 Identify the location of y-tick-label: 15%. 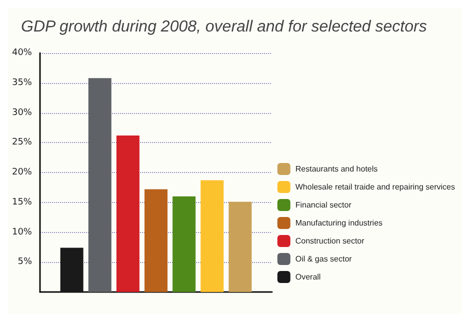
(22, 202).